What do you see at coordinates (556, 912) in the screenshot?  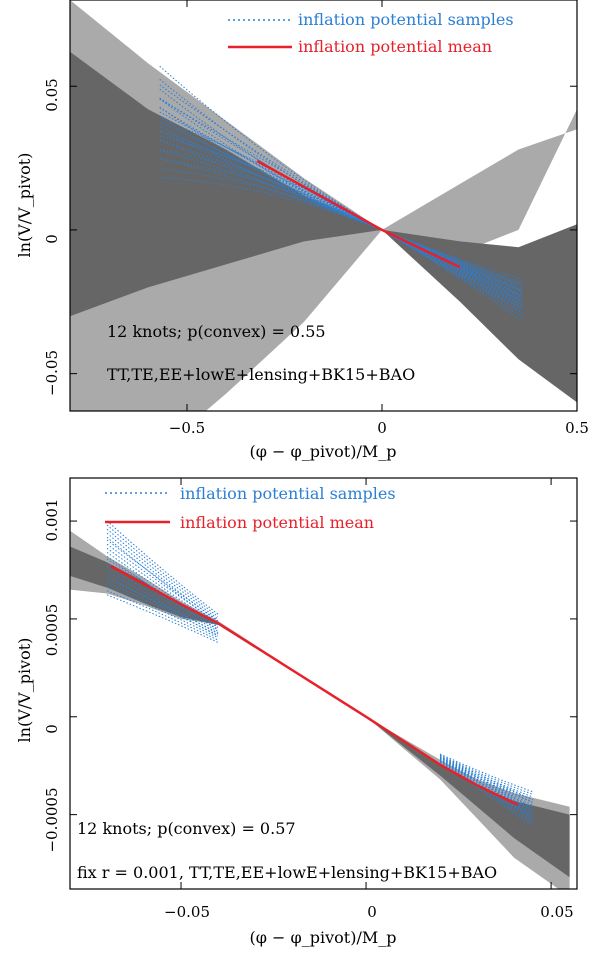 I see `x-tick-label: 0.05` at bounding box center [556, 912].